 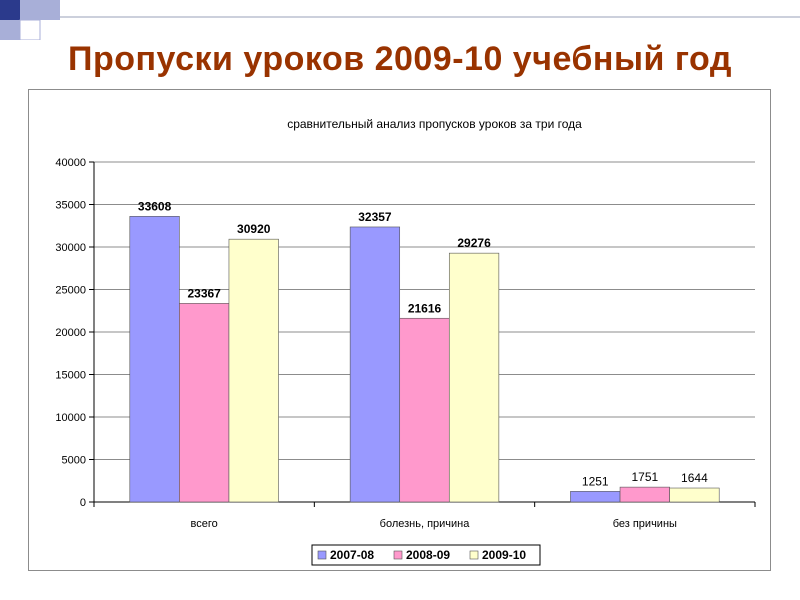 I want to click on y-tick-label: 40000, so click(x=70, y=163).